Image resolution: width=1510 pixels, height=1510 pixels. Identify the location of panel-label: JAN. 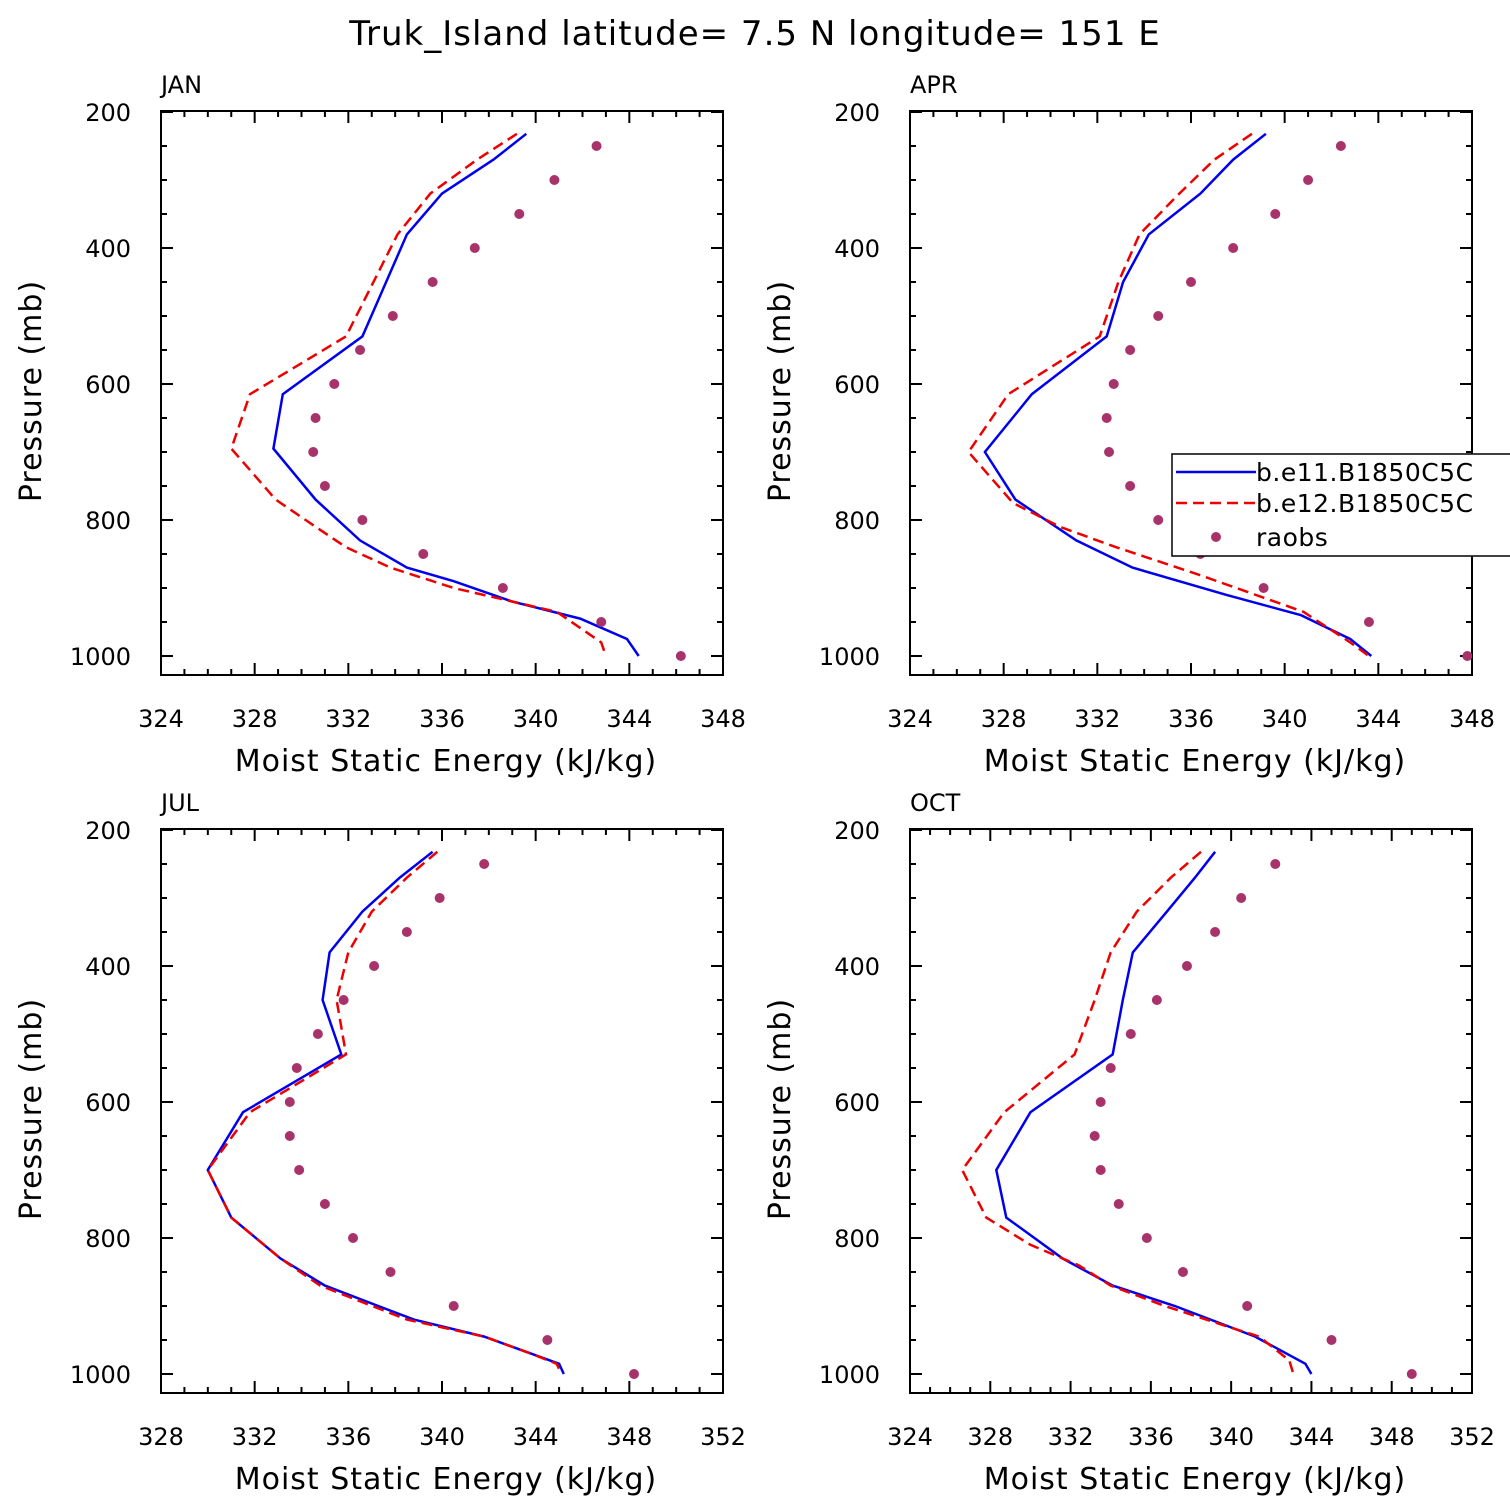
(180, 85).